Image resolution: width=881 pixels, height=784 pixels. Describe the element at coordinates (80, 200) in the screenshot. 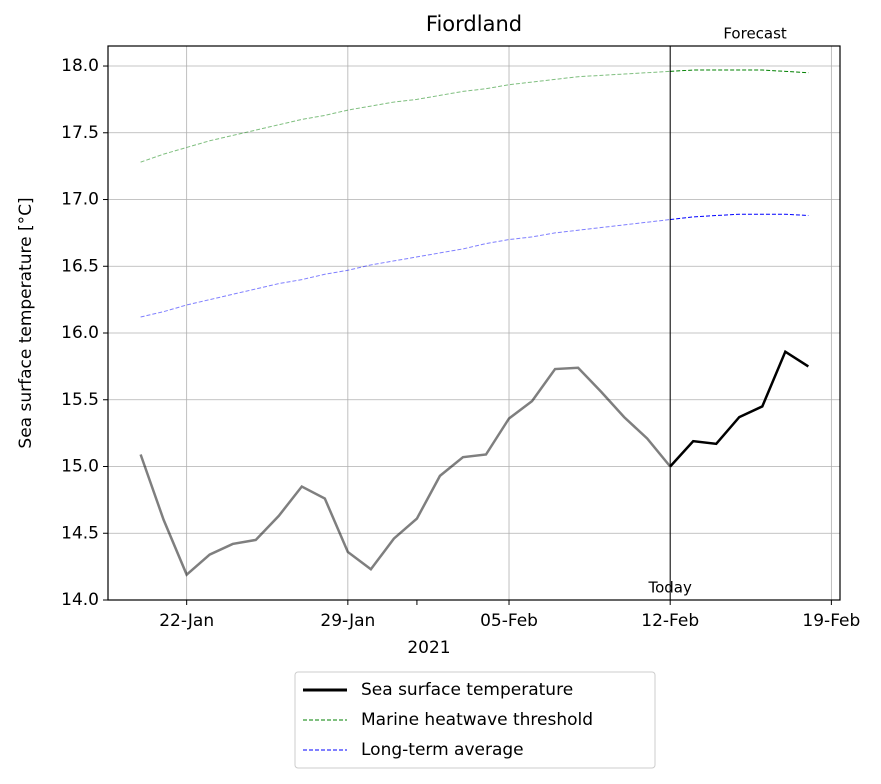

I see `y-tick-label: 17.0` at that location.